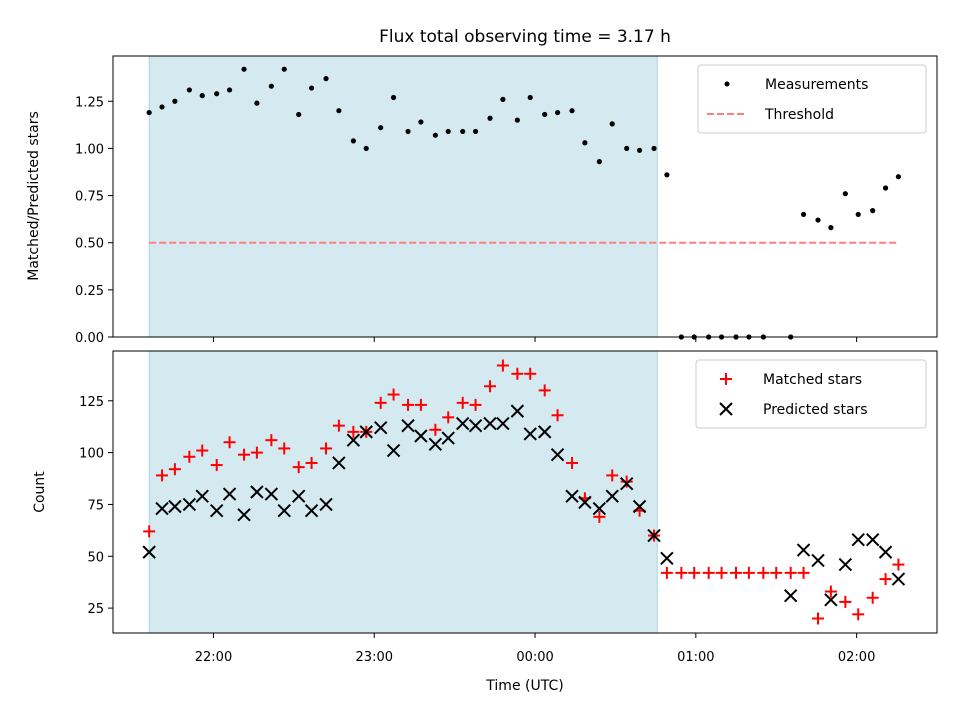 This screenshot has height=724, width=960. I want to click on y-tick-label: 0.25, so click(89, 291).